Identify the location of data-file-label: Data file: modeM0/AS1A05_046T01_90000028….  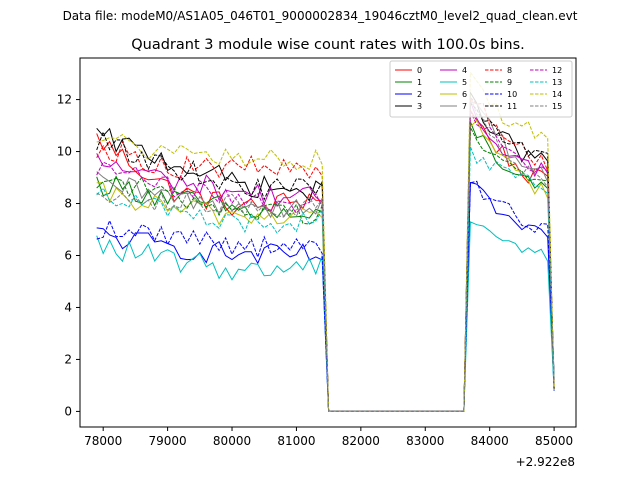
(320, 16).